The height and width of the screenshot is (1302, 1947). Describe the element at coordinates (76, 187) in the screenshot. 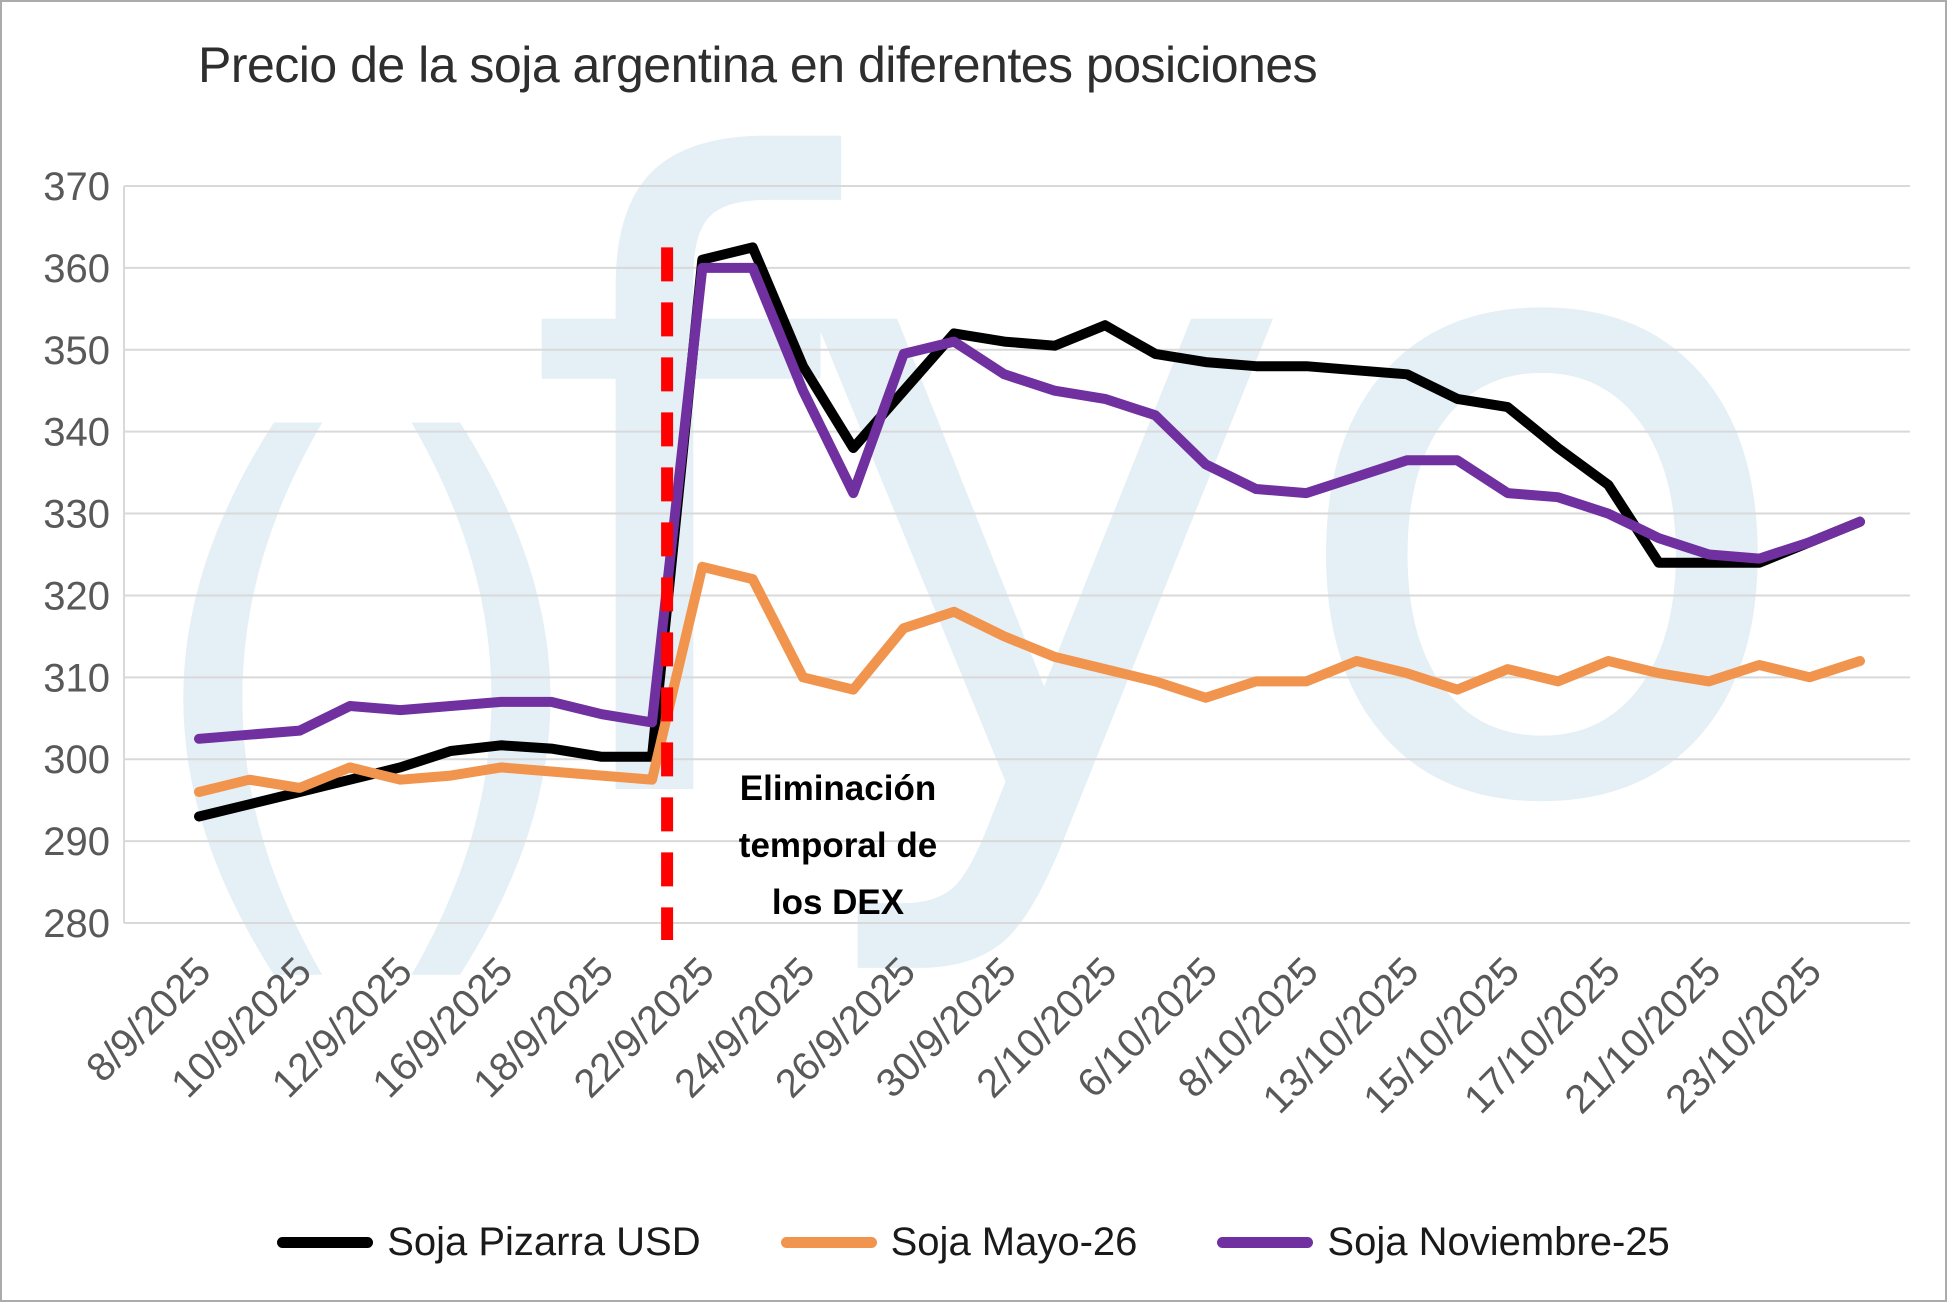

I see `y-axis-tick-label: 370` at that location.